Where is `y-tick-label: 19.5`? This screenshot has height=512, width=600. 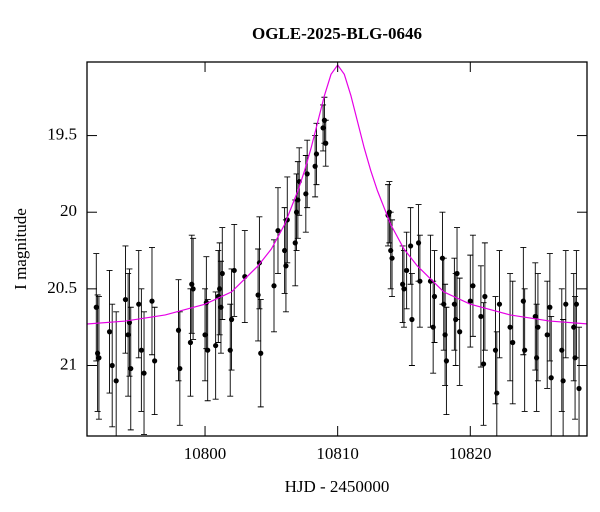
y-tick-label: 19.5 is located at coordinates (62, 133).